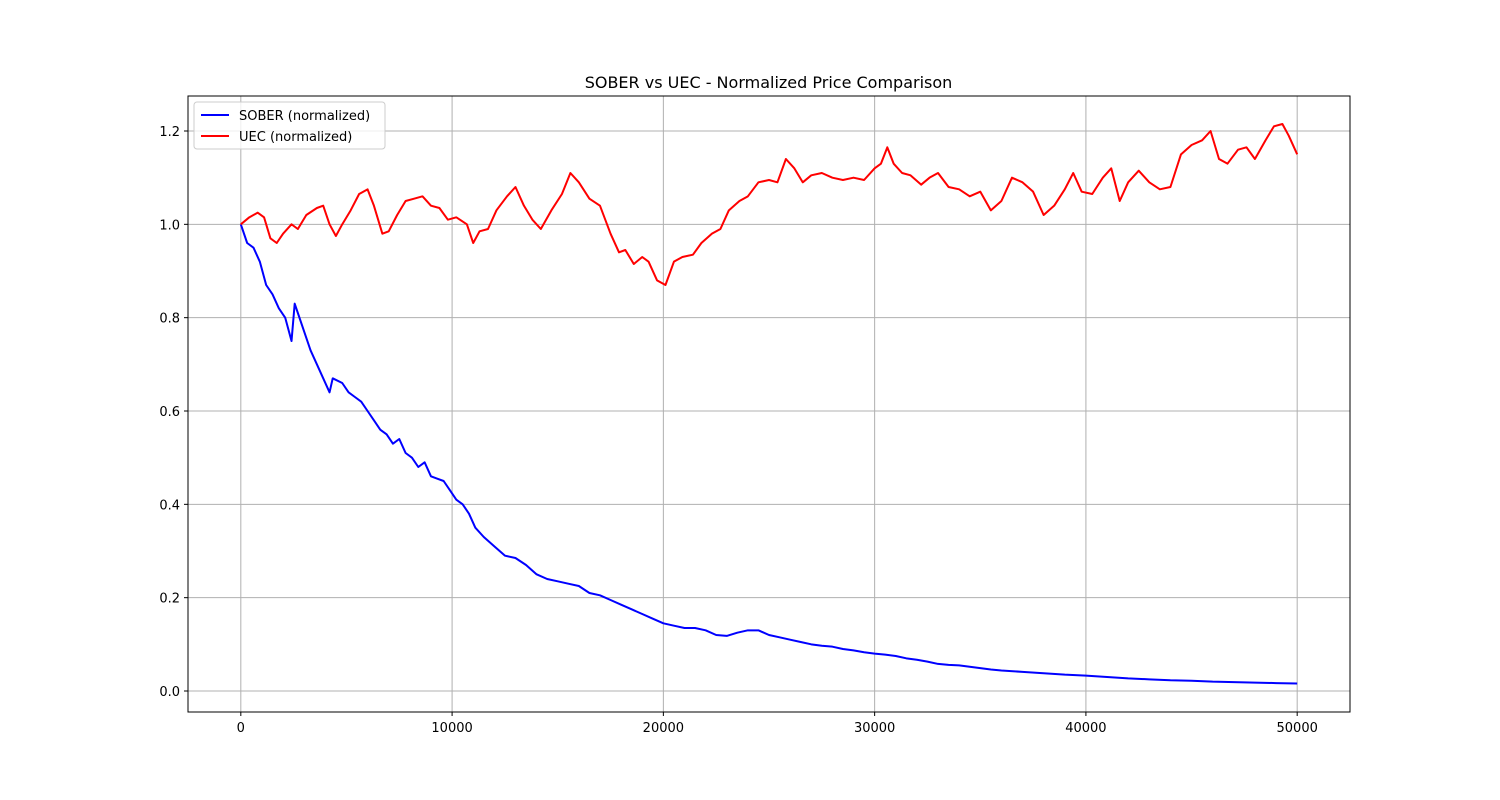 This screenshot has width=1500, height=800. I want to click on y-axis: 0.0 0.2 0.4 0.6 0.8 1.0 1.2, so click(173, 412).